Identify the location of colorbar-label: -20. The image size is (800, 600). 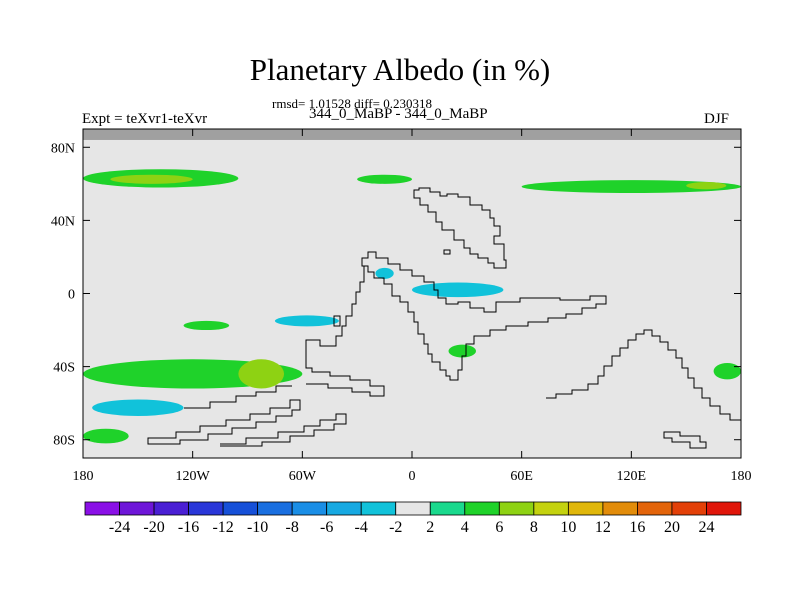
(153, 527).